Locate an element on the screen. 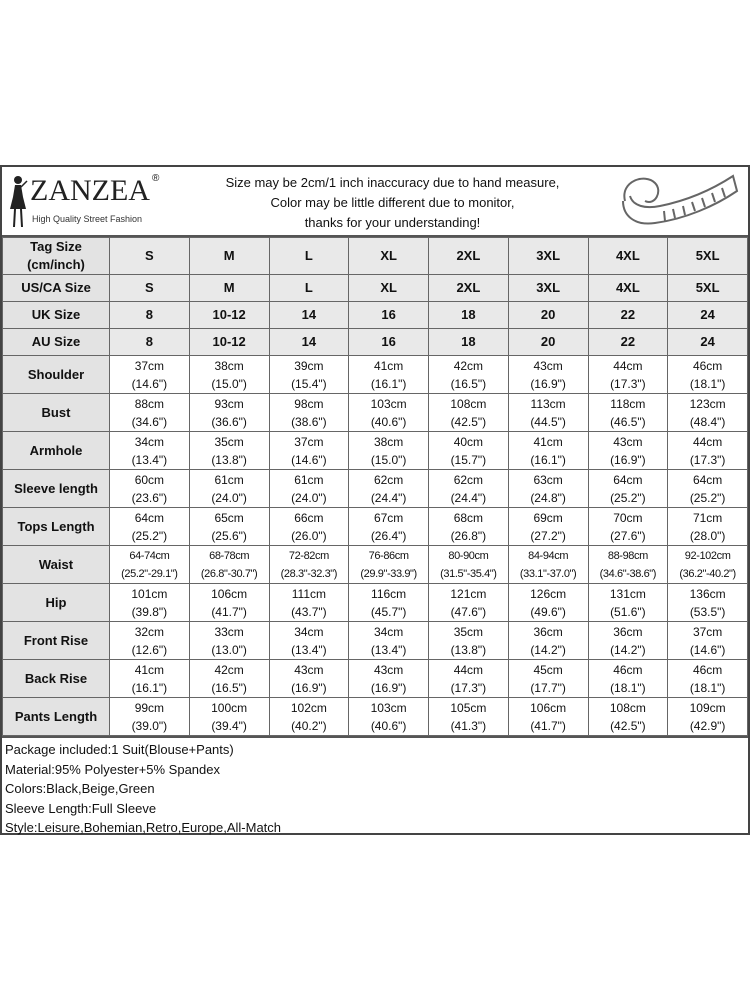  row-label: Back Rise is located at coordinates (56, 678).